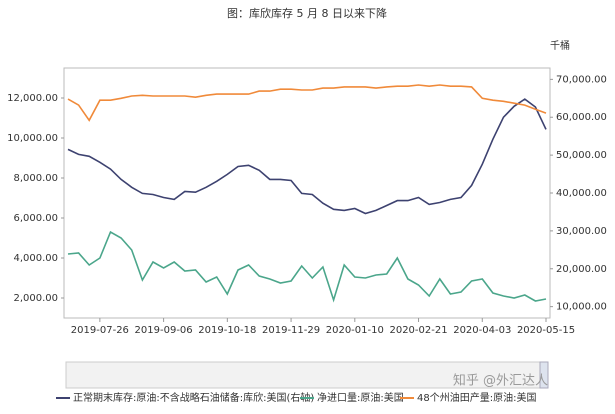  What do you see at coordinates (193, 397) in the screenshot?
I see `legend-label: 正常期末库存:原油:不含战略石油储备:库欣:美国(右轴)` at bounding box center [193, 397].